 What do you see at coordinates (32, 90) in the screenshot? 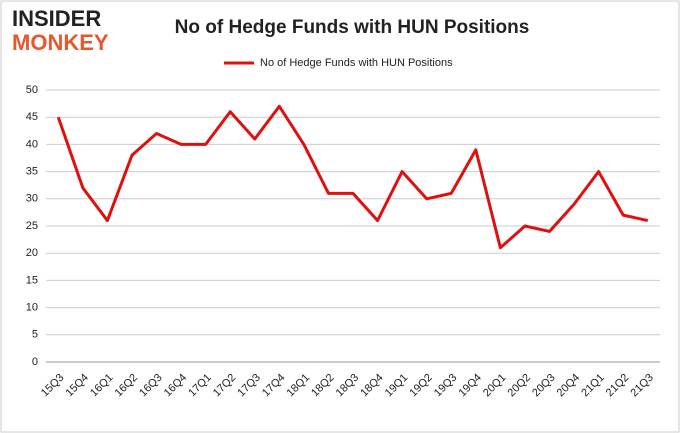
I see `y-tick-label: 50` at bounding box center [32, 90].